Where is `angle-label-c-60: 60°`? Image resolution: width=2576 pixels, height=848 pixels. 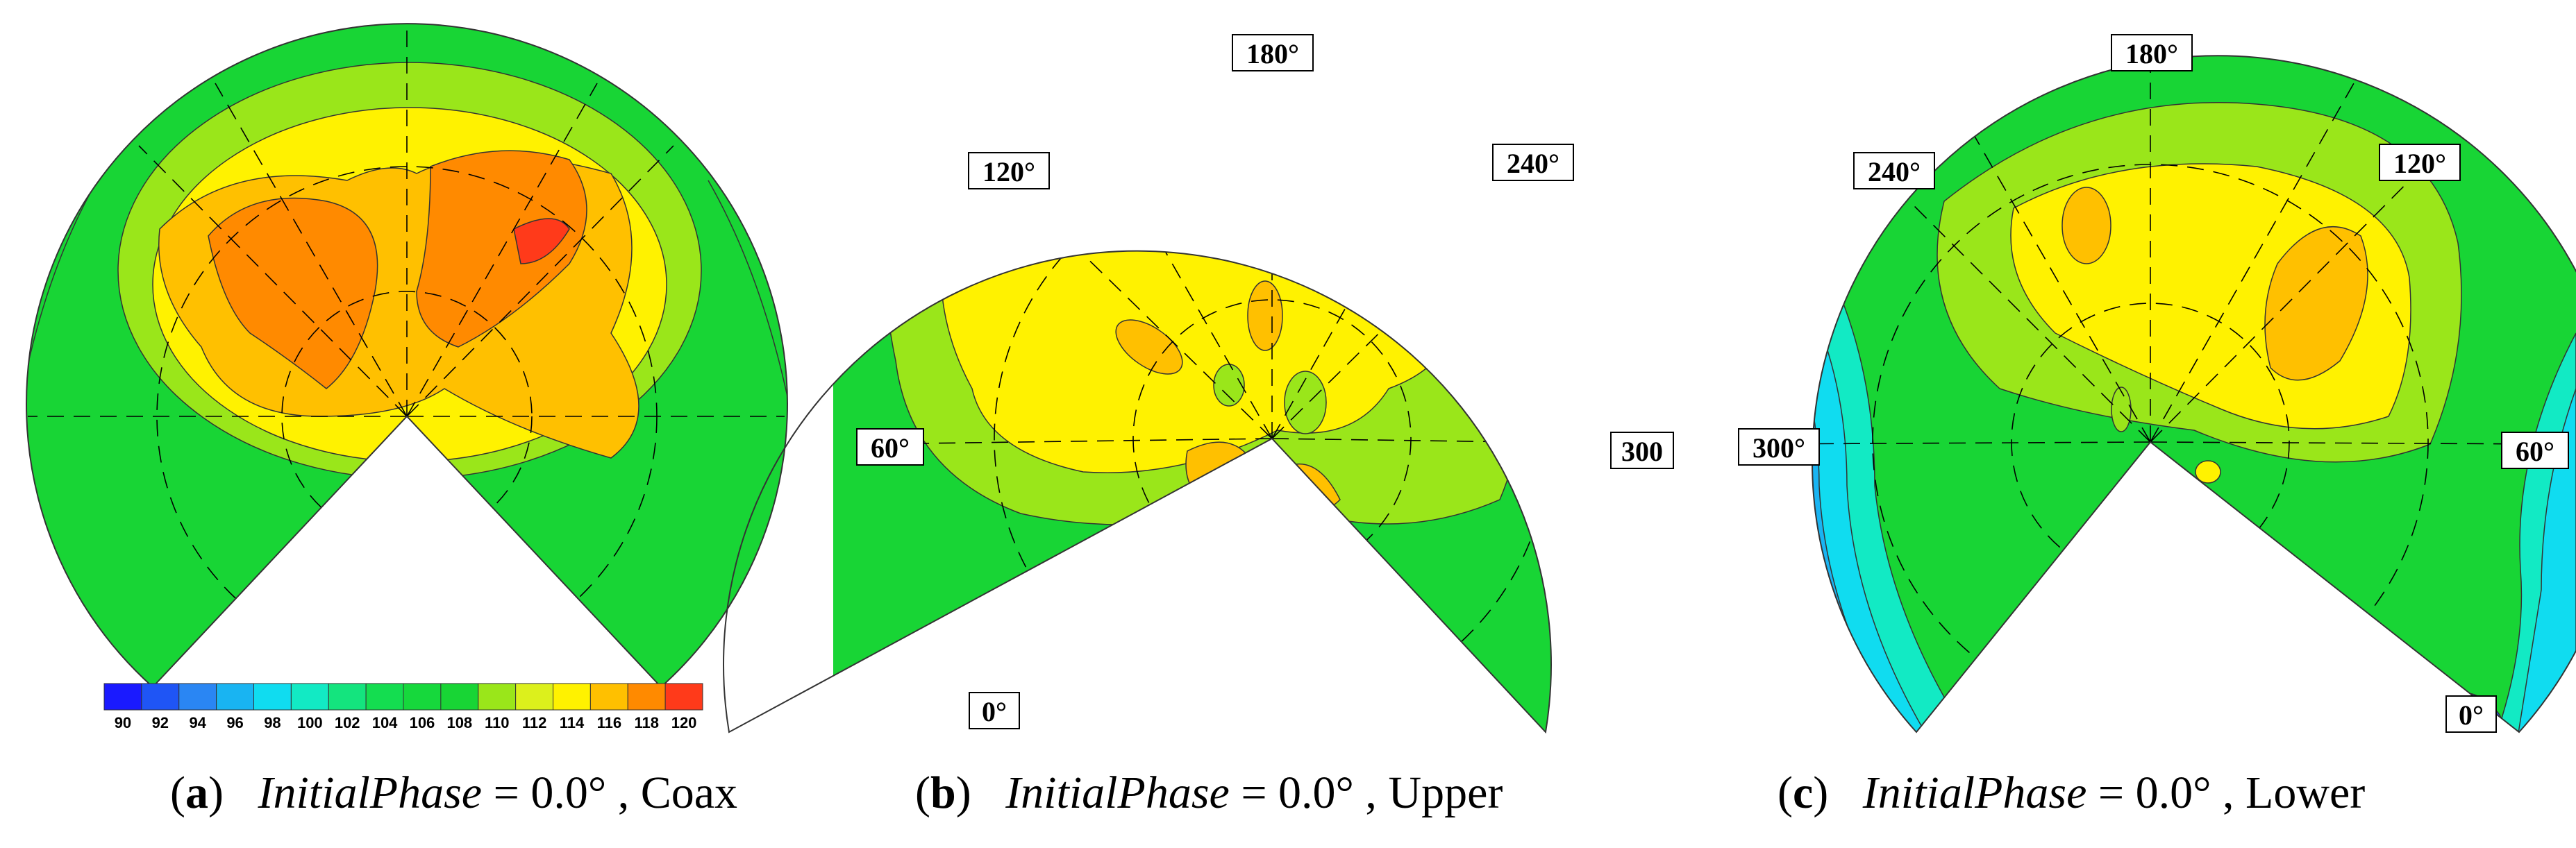
angle-label-c-60: 60° is located at coordinates (2535, 450).